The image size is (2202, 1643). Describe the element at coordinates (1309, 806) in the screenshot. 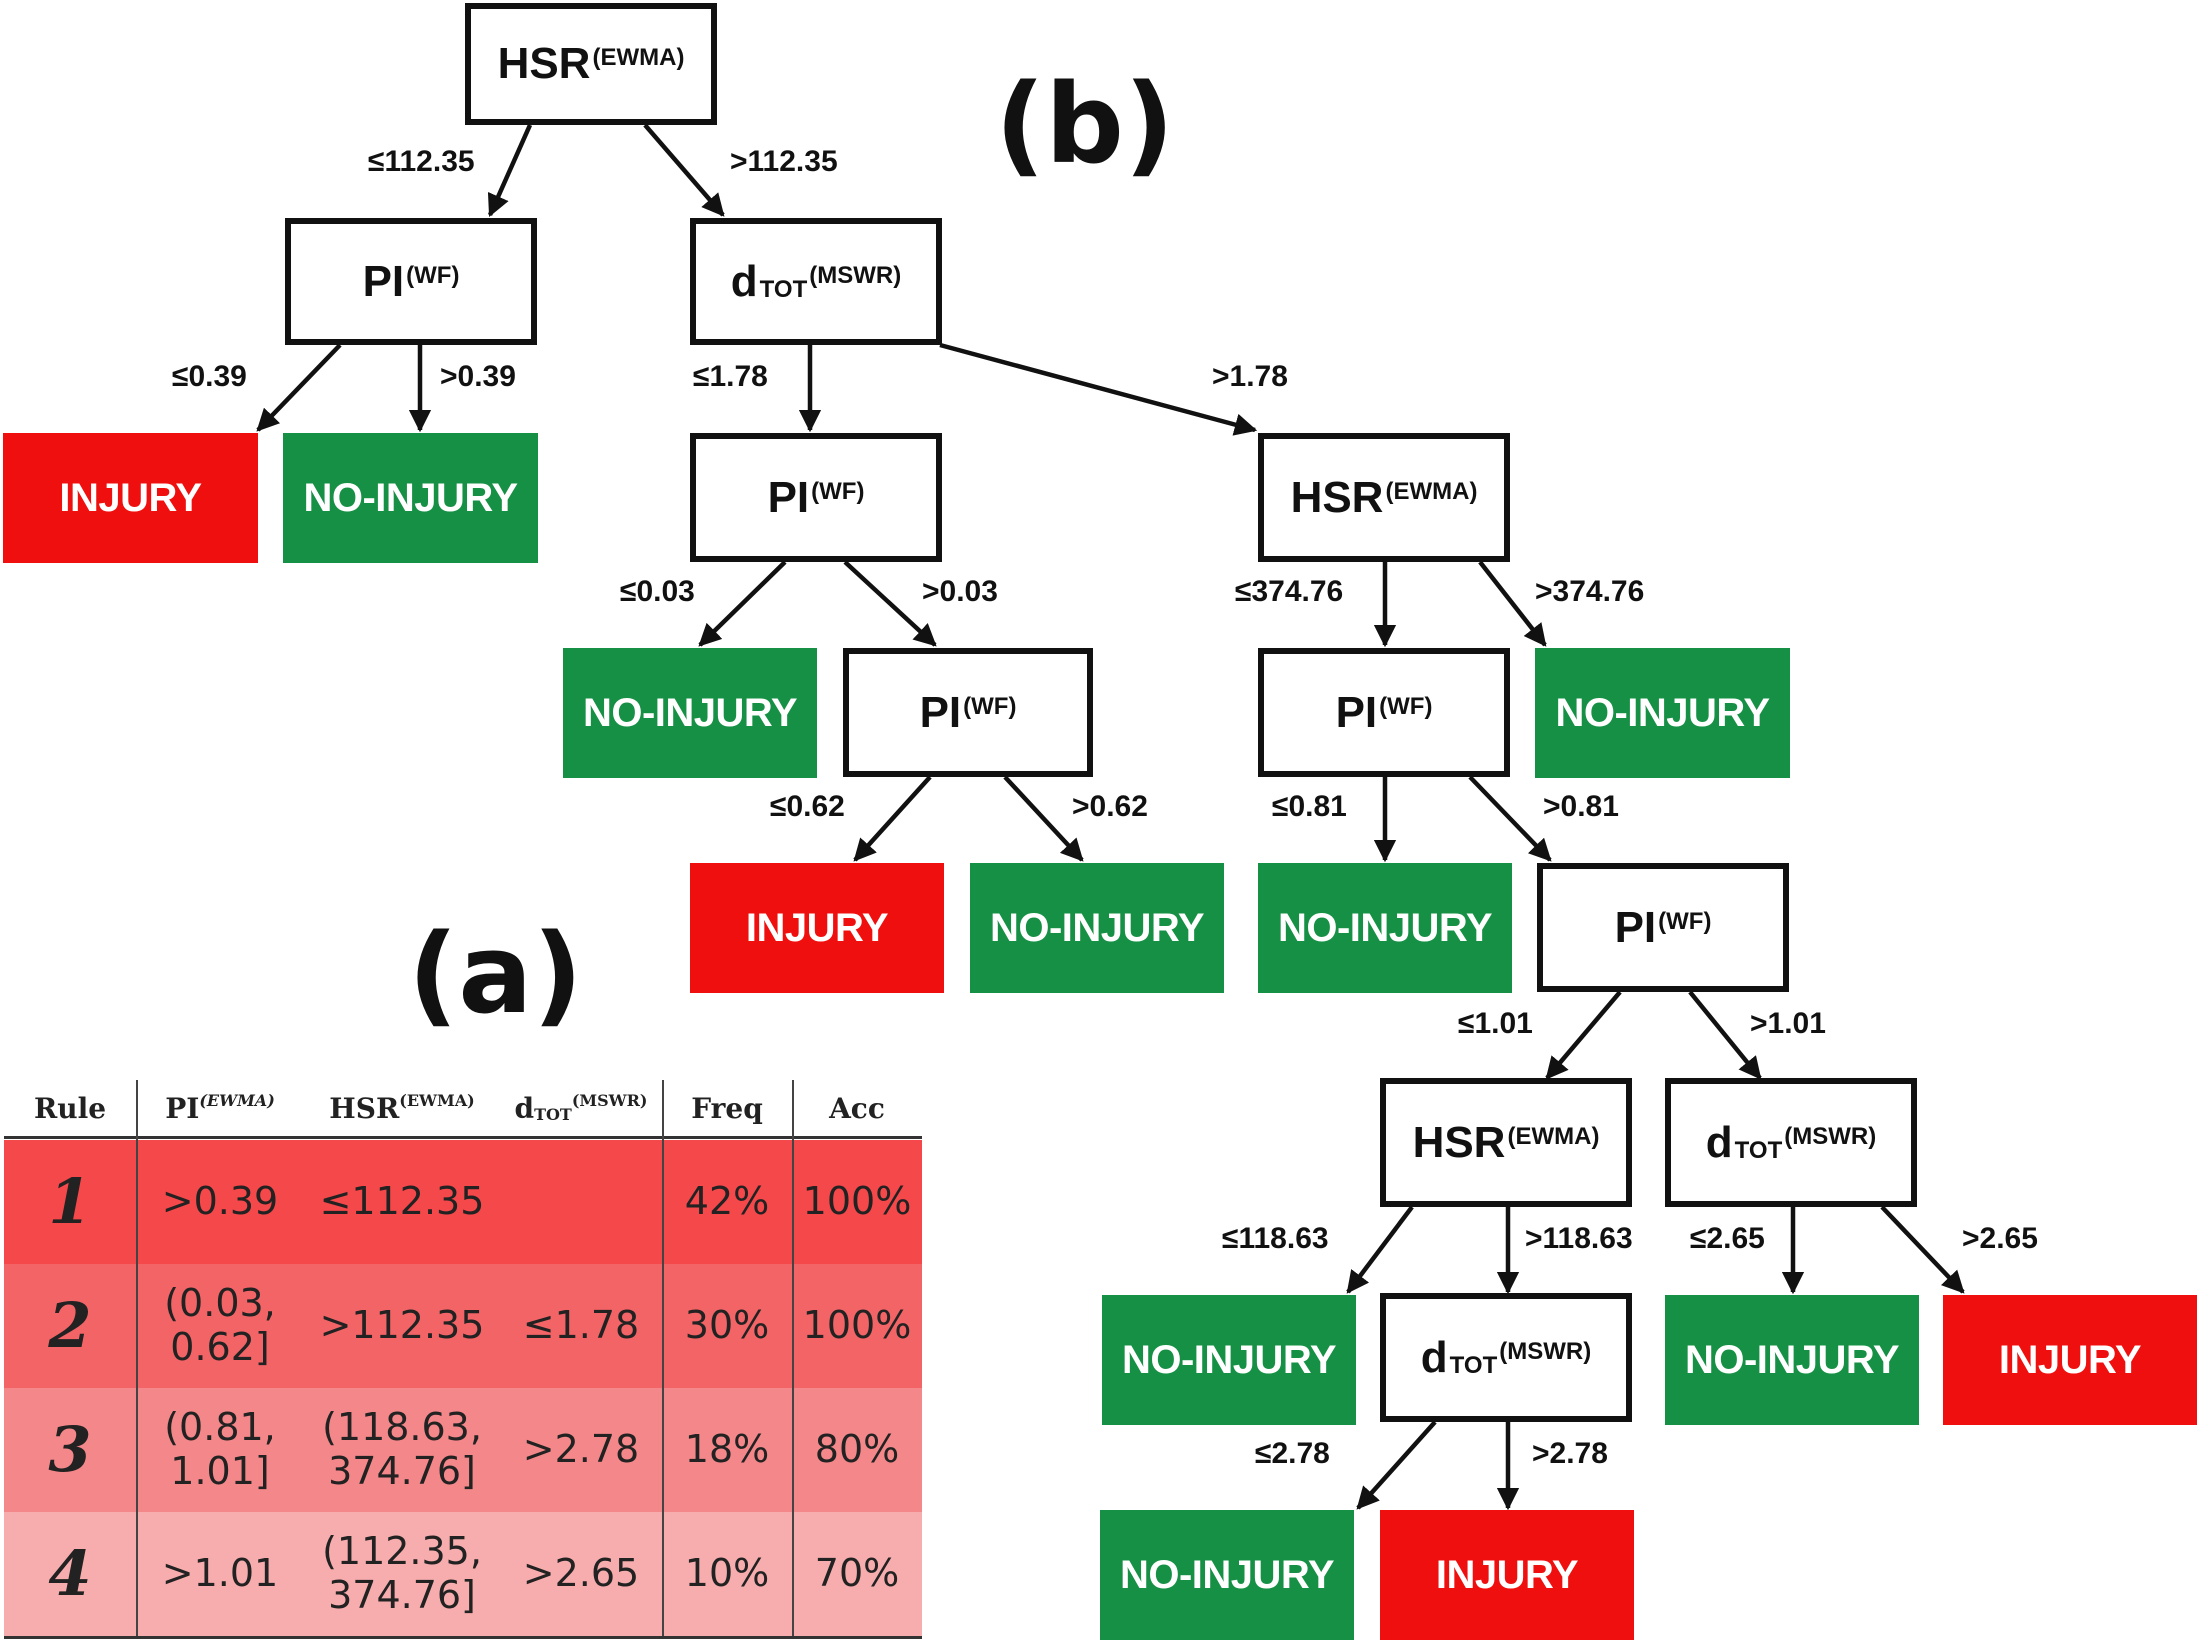

I see `edge-label: ≤0.81` at that location.